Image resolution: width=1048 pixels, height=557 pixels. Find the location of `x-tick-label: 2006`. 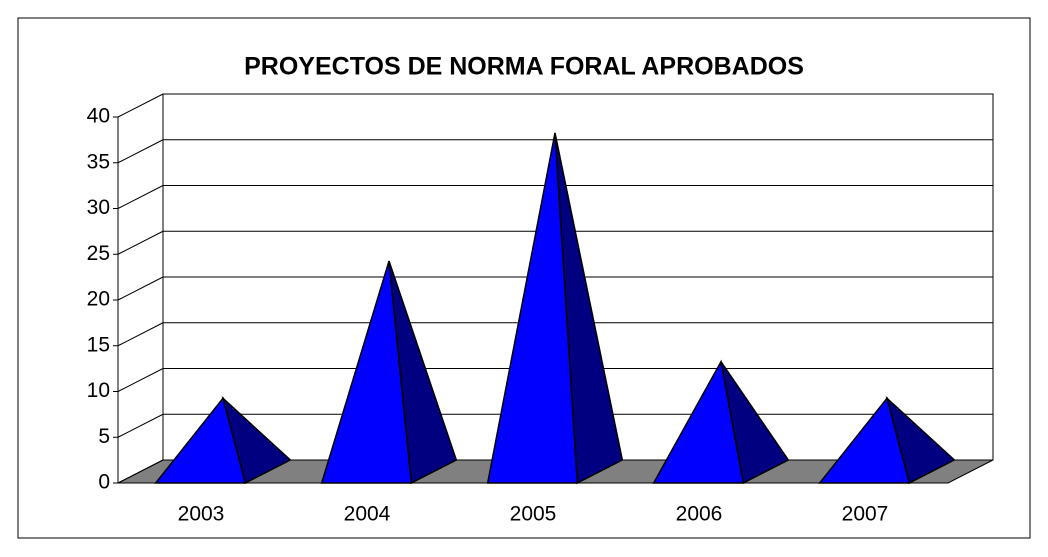

x-tick-label: 2006 is located at coordinates (699, 514).